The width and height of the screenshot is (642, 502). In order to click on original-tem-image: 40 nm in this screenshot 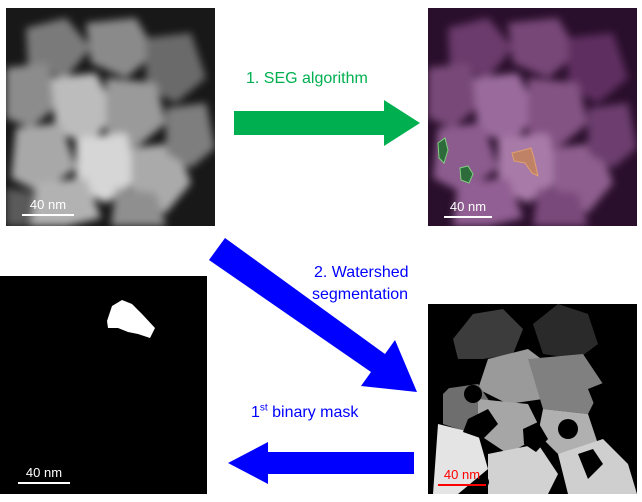, I will do `click(110, 117)`.